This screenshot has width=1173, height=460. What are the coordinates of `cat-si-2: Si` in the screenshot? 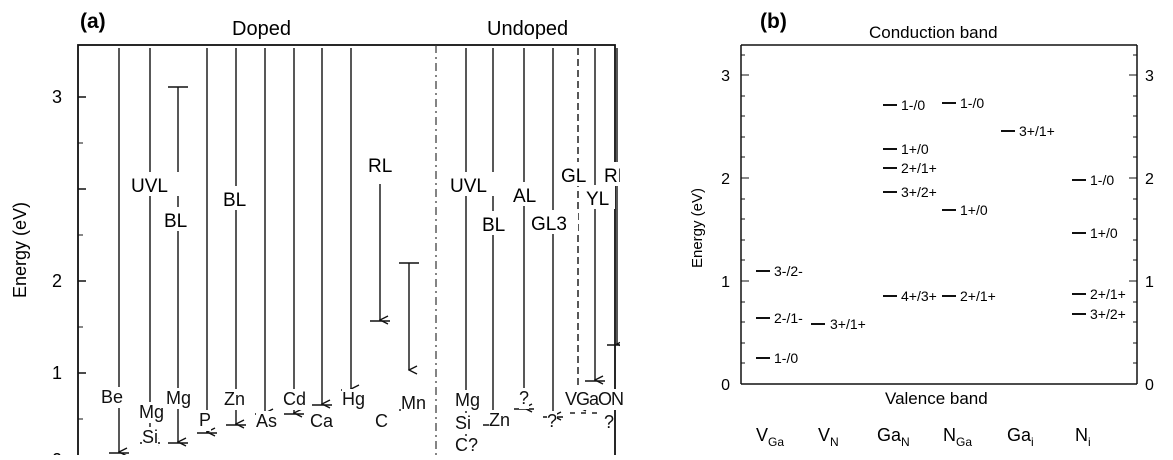 It's located at (463, 423).